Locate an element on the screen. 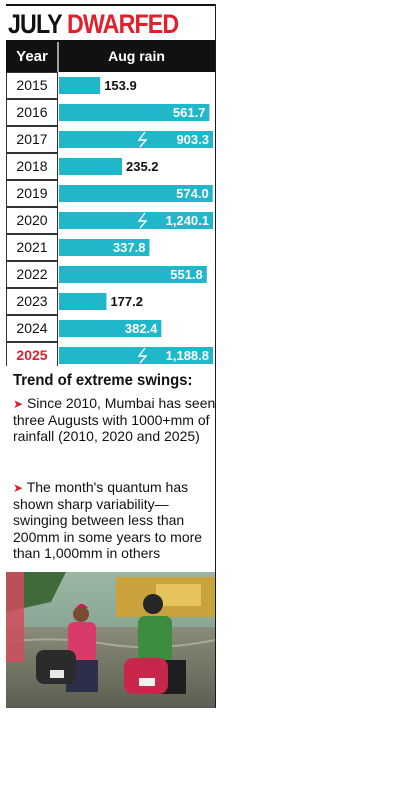 The height and width of the screenshot is (800, 400). year-label: 2023 is located at coordinates (31, 301).